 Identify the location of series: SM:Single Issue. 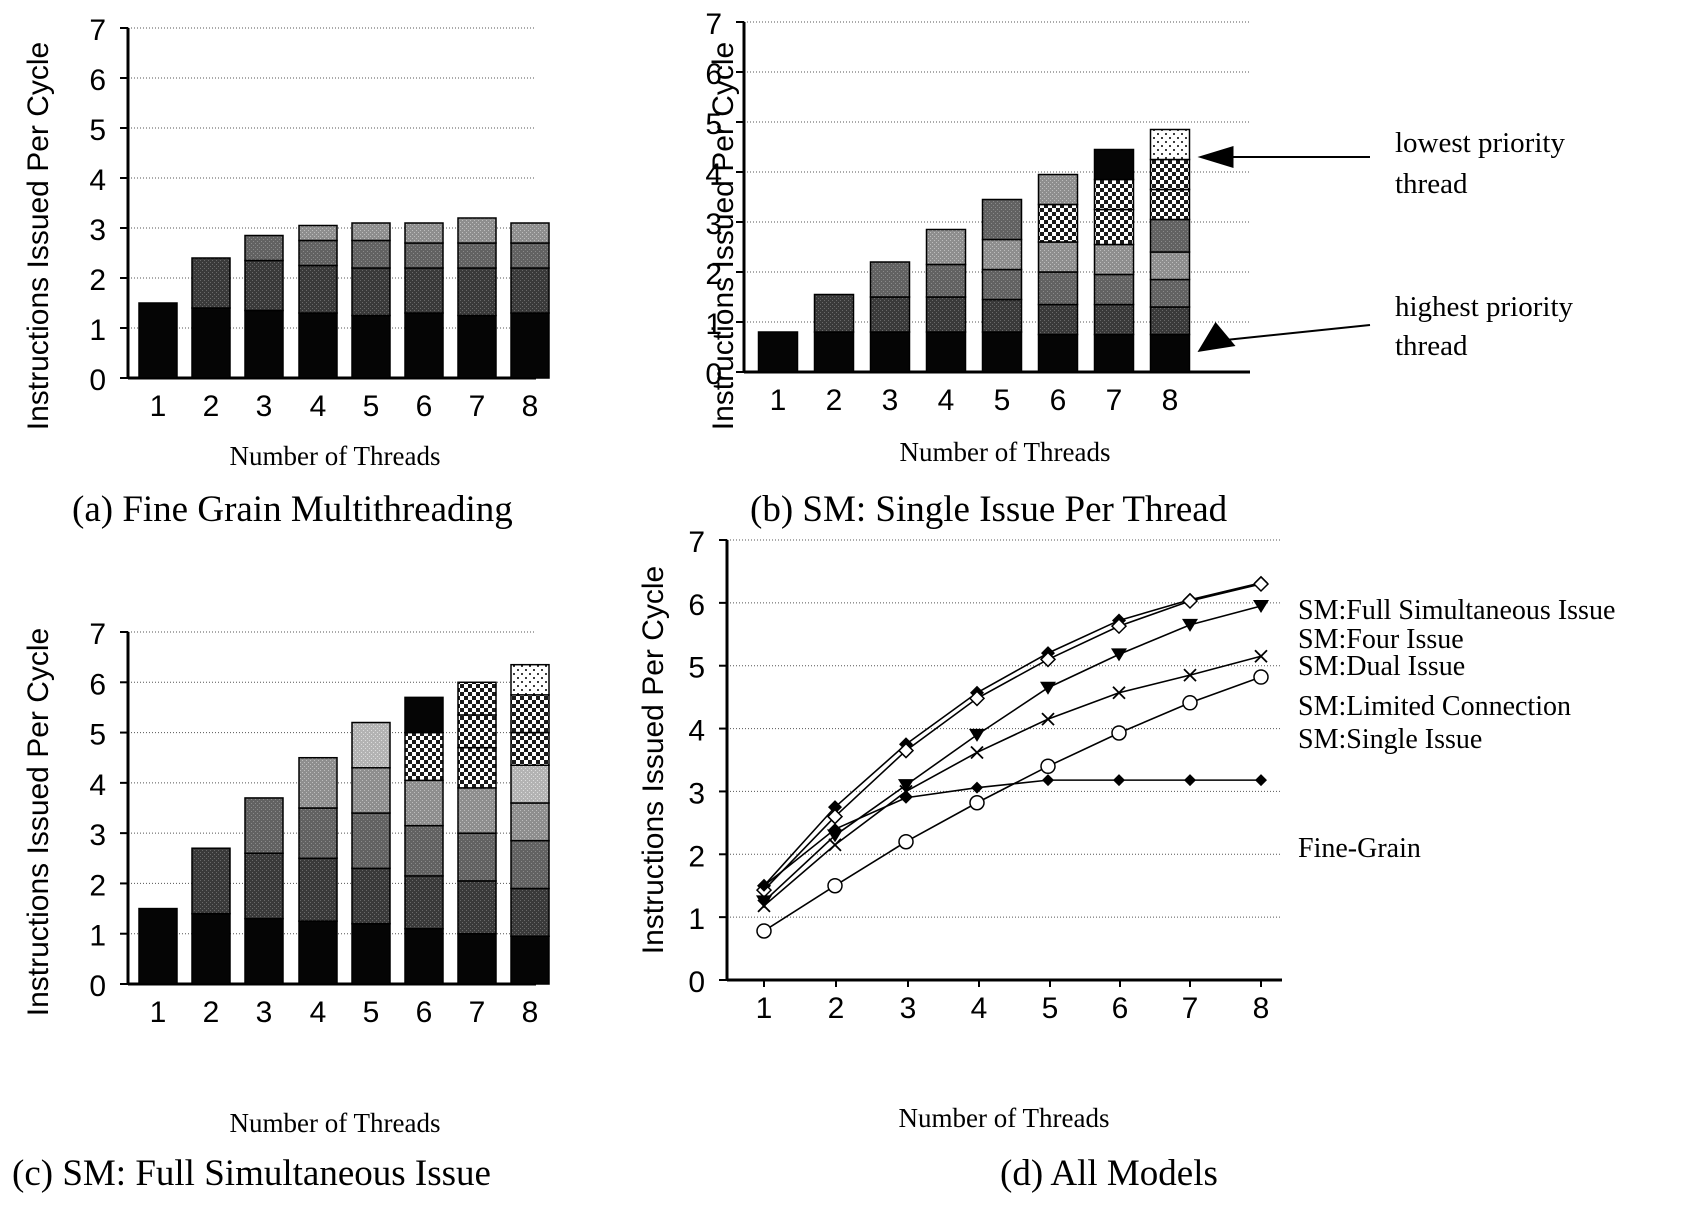
(1119, 804).